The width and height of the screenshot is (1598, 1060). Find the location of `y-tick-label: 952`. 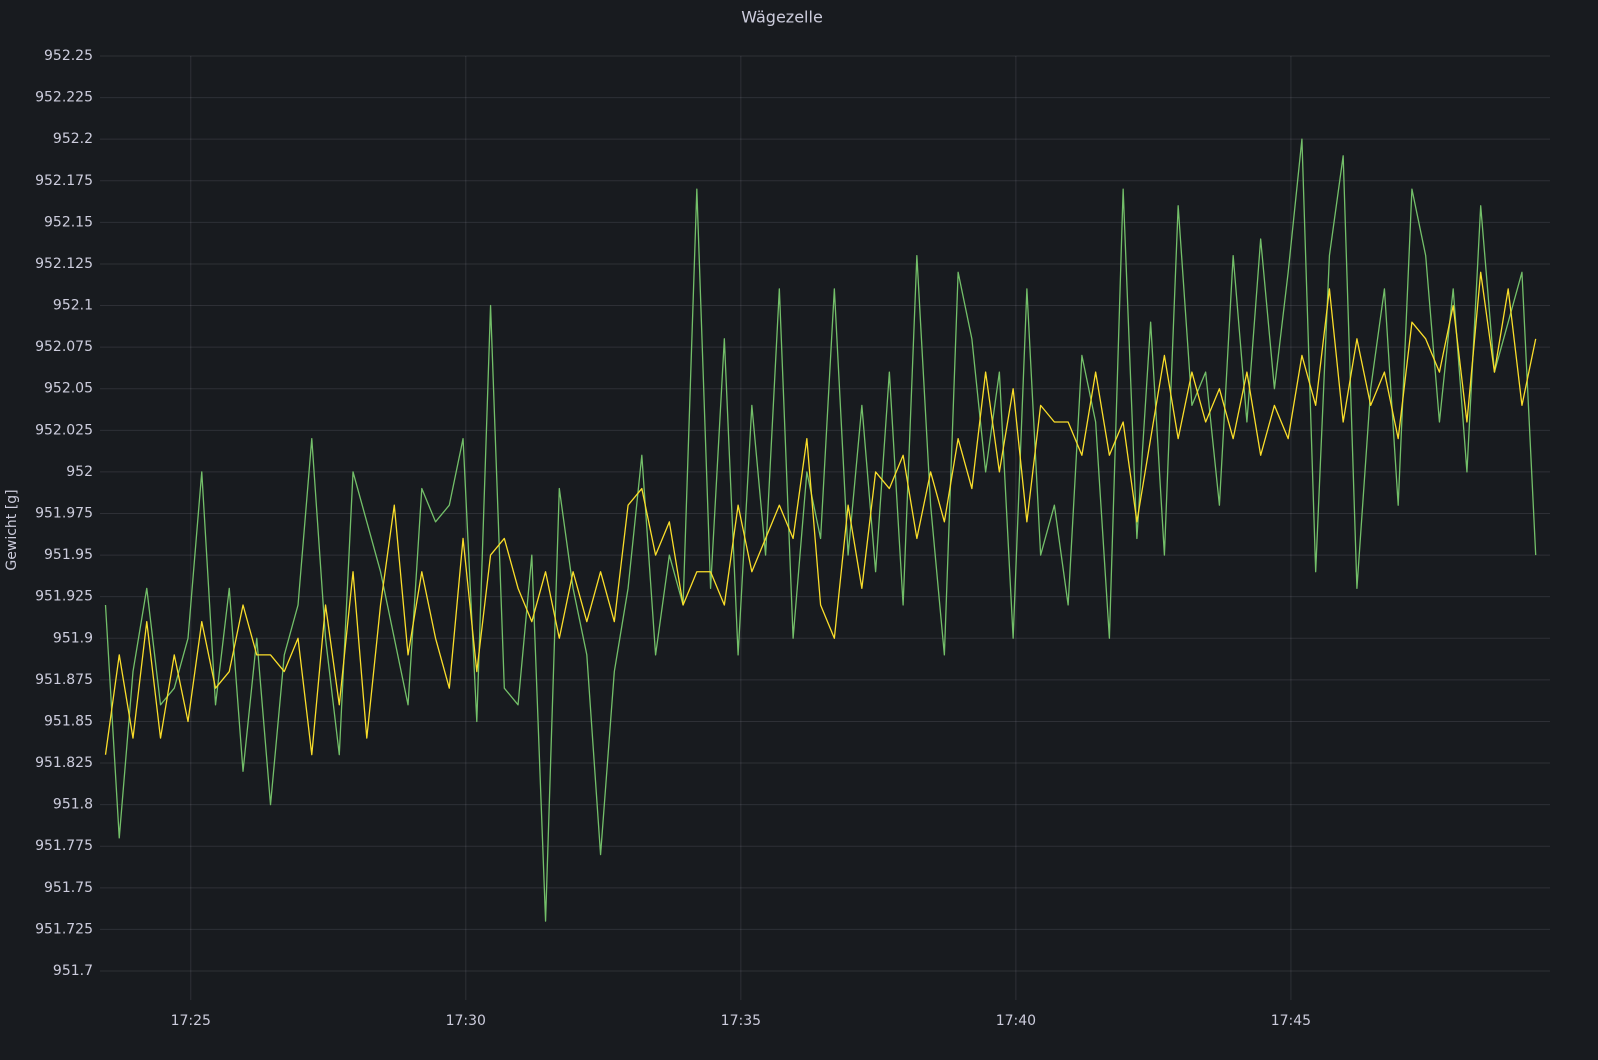

y-tick-label: 952 is located at coordinates (79, 472).